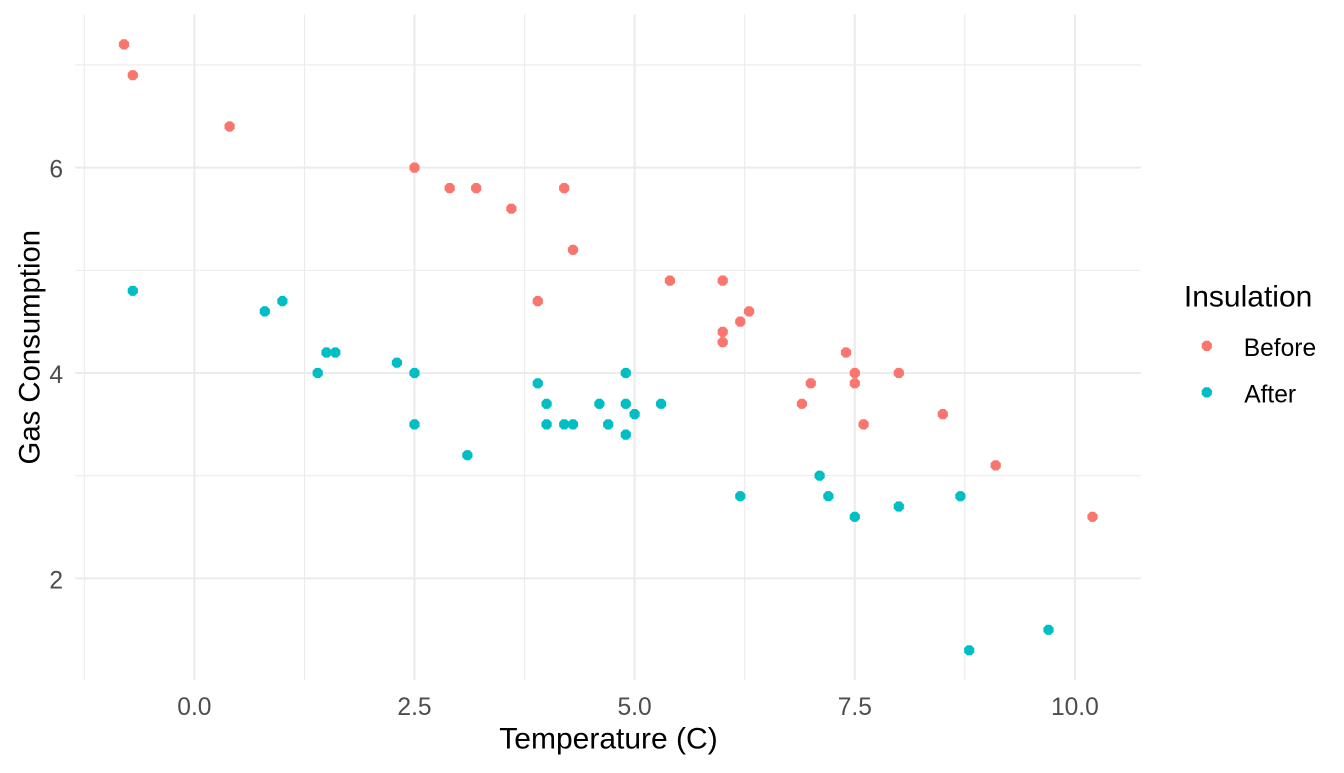 The image size is (1344, 773). Describe the element at coordinates (56, 375) in the screenshot. I see `svg-text: 4` at that location.